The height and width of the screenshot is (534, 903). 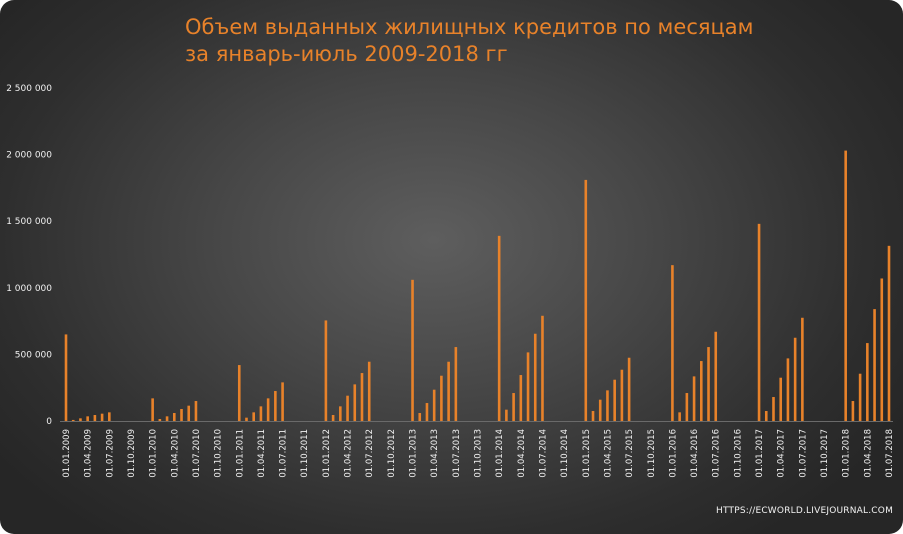 I want to click on source-credit: HTTPS://ECWORLD.LIVEJOURNAL.COM, so click(x=805, y=511).